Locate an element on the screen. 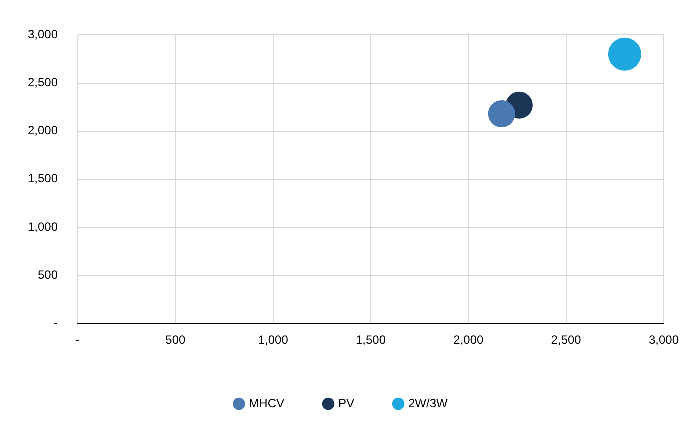 The image size is (697, 428). x-tick-label: - is located at coordinates (78, 340).